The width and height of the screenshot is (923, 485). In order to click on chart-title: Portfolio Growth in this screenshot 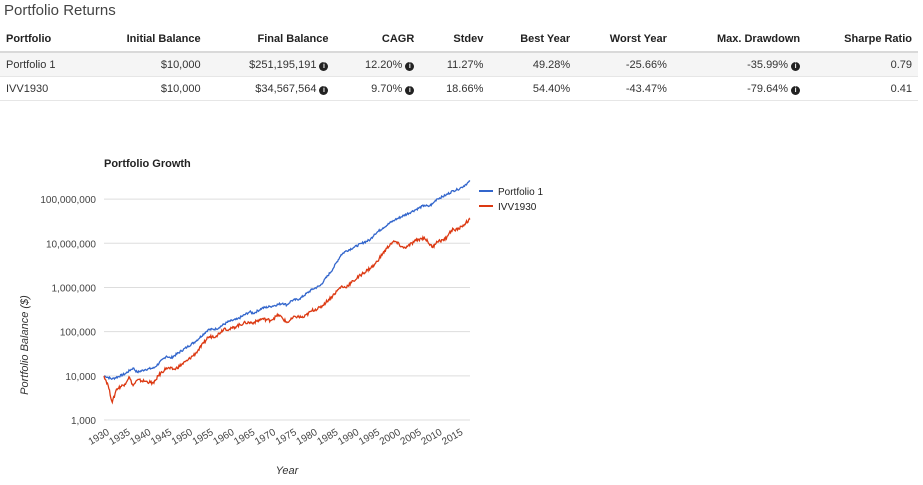, I will do `click(147, 164)`.